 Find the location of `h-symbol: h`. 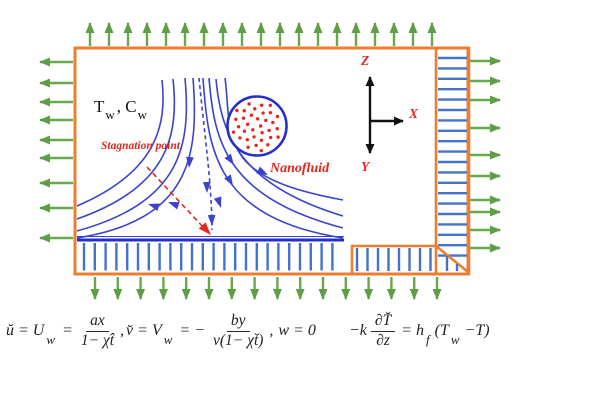

h-symbol: h is located at coordinates (419, 330).